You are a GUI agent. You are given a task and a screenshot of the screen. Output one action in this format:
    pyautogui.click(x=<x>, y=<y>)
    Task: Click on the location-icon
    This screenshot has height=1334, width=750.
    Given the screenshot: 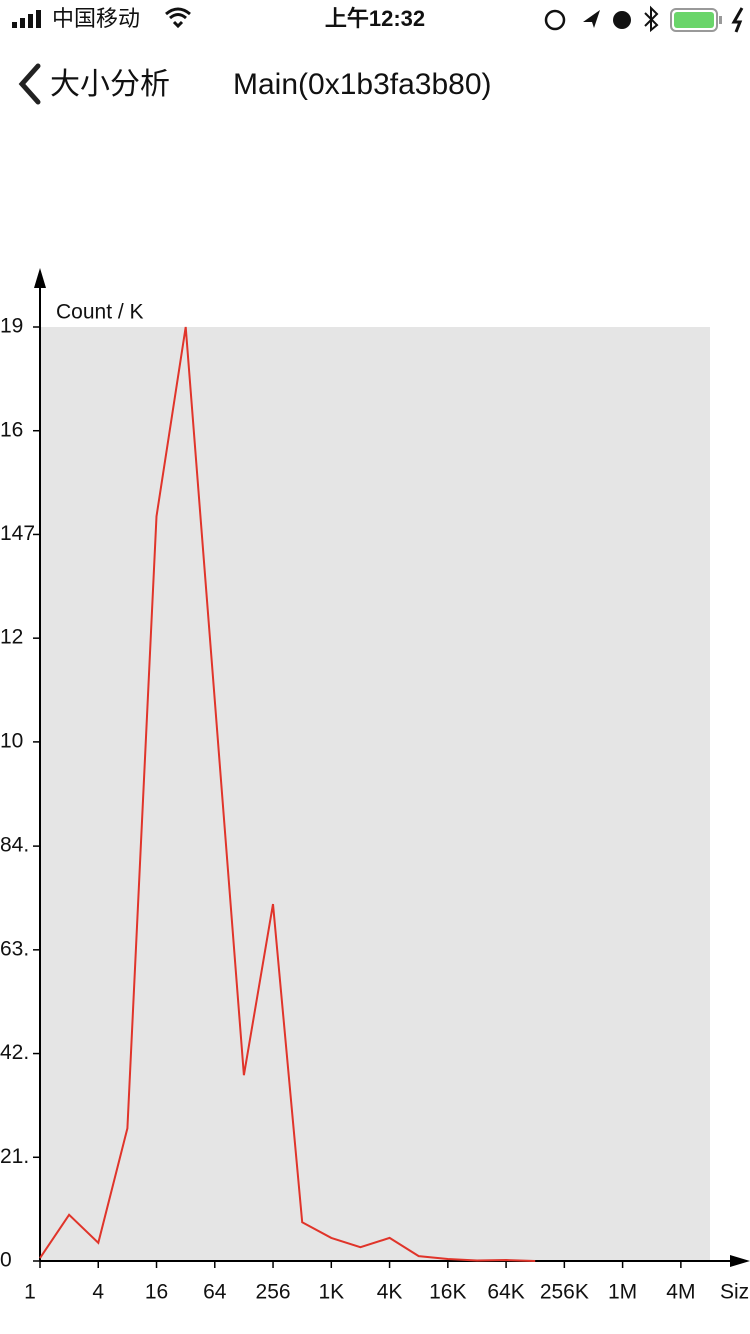 What is the action you would take?
    pyautogui.click(x=591, y=19)
    